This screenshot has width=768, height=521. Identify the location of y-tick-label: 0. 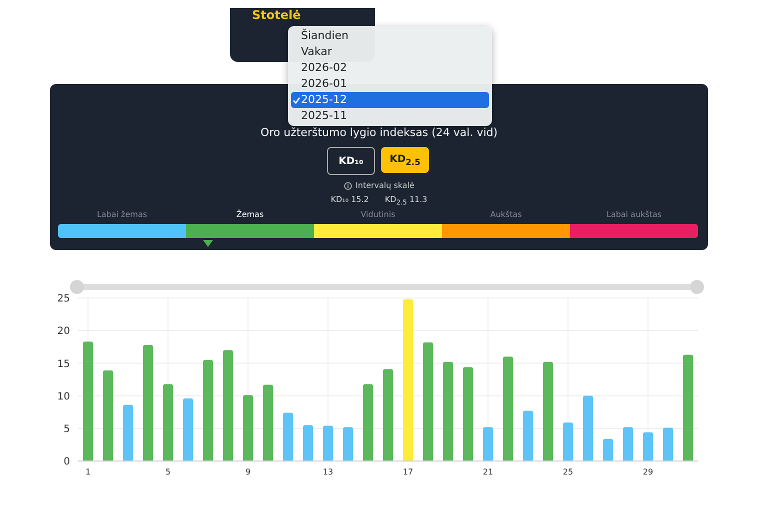
(67, 462).